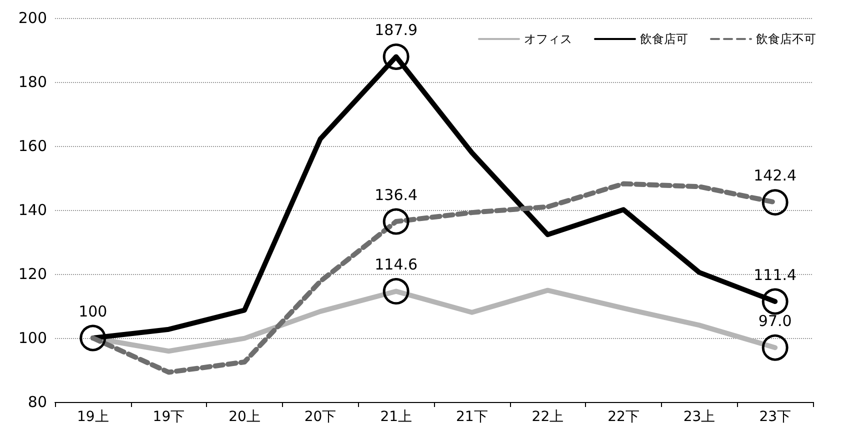 Image resolution: width=841 pixels, height=424 pixels. What do you see at coordinates (32, 18) in the screenshot?
I see `y-tick-label: 200` at bounding box center [32, 18].